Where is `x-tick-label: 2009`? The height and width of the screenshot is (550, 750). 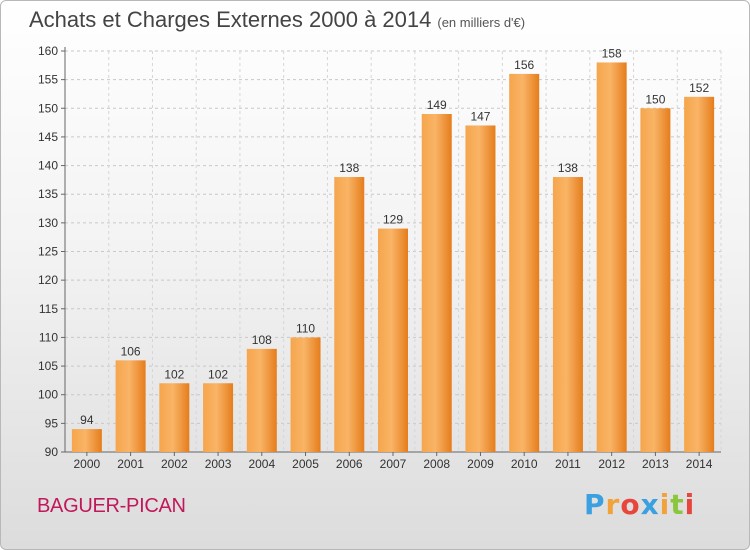
x-tick-label: 2009 is located at coordinates (480, 464).